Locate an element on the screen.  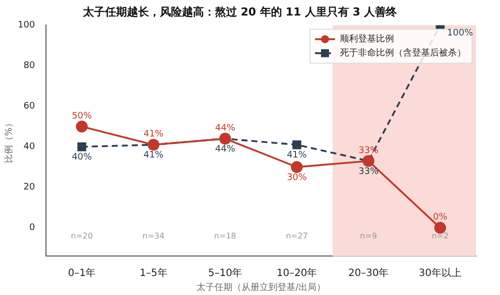
data-label: 40% is located at coordinates (82, 157).